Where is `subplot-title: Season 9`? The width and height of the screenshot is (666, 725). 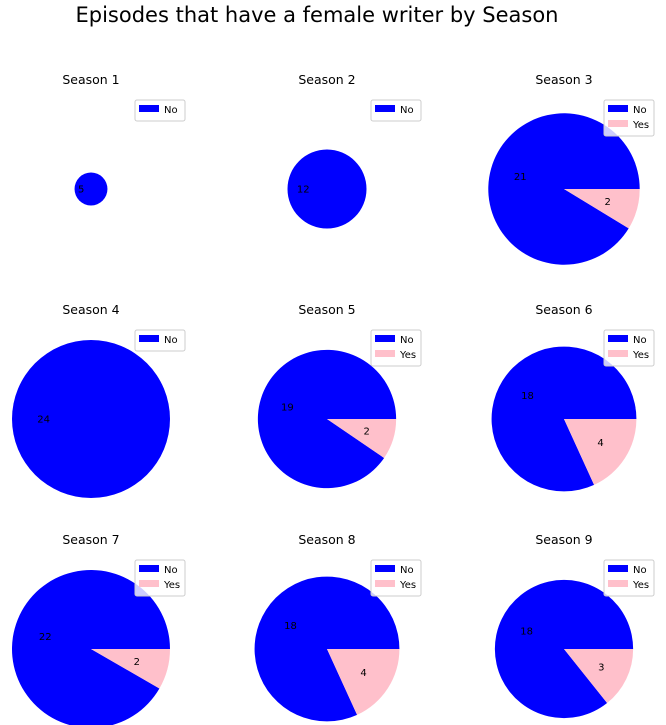
subplot-title: Season 9 is located at coordinates (563, 539).